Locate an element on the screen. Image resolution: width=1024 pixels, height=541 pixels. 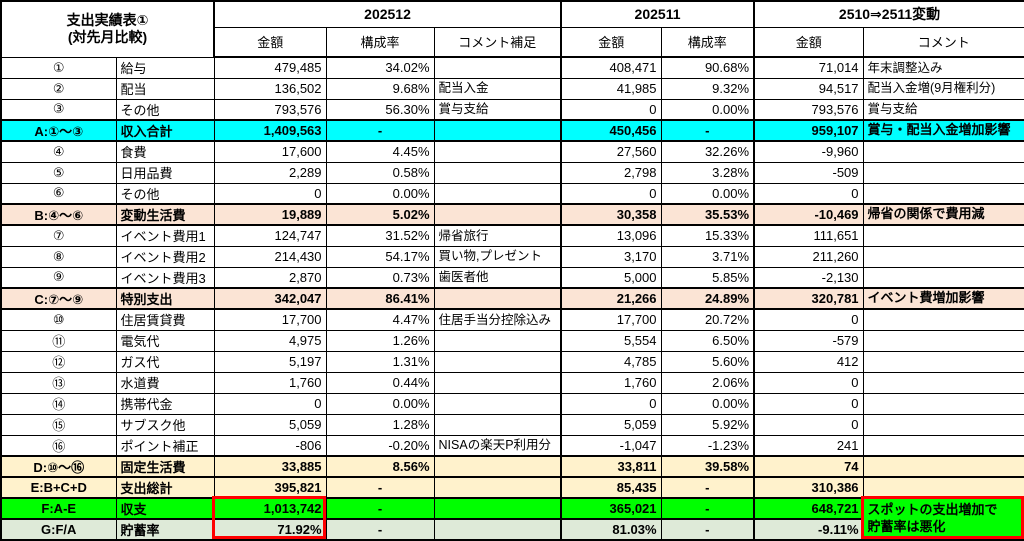
header-comment-change: コメント is located at coordinates (943, 42).